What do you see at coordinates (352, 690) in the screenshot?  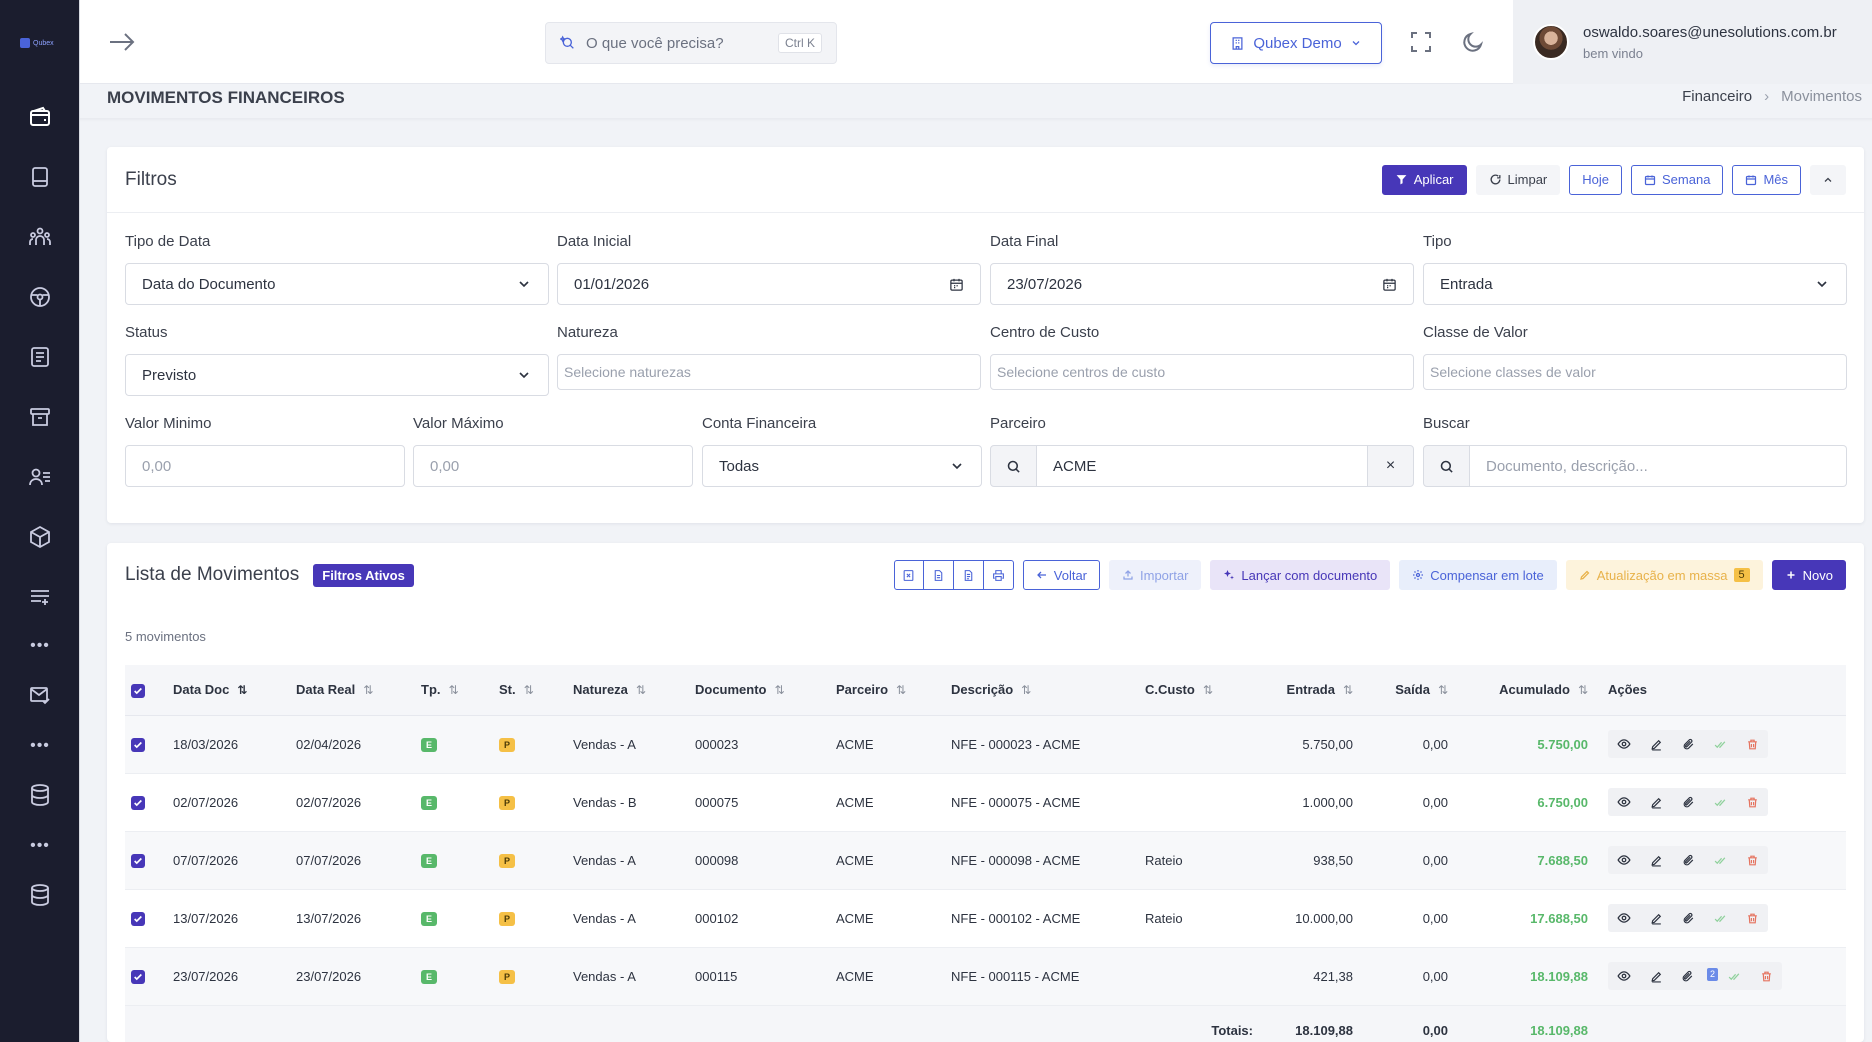 I see `col-data-real: Data Real ⇅` at bounding box center [352, 690].